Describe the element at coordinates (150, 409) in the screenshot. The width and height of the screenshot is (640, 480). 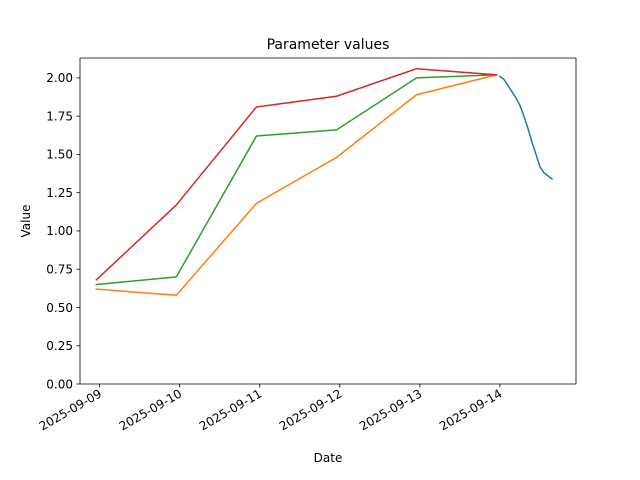
I see `x-tick-label: 2025-09-10` at that location.